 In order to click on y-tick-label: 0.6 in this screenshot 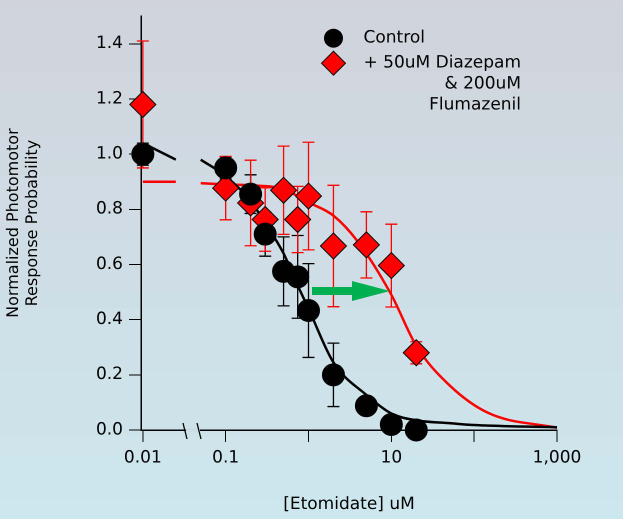, I will do `click(109, 264)`.